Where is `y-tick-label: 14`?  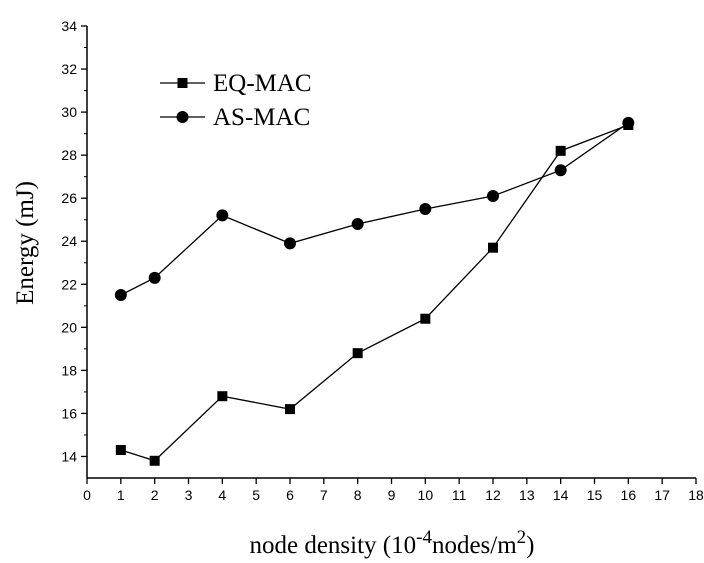
y-tick-label: 14 is located at coordinates (69, 456).